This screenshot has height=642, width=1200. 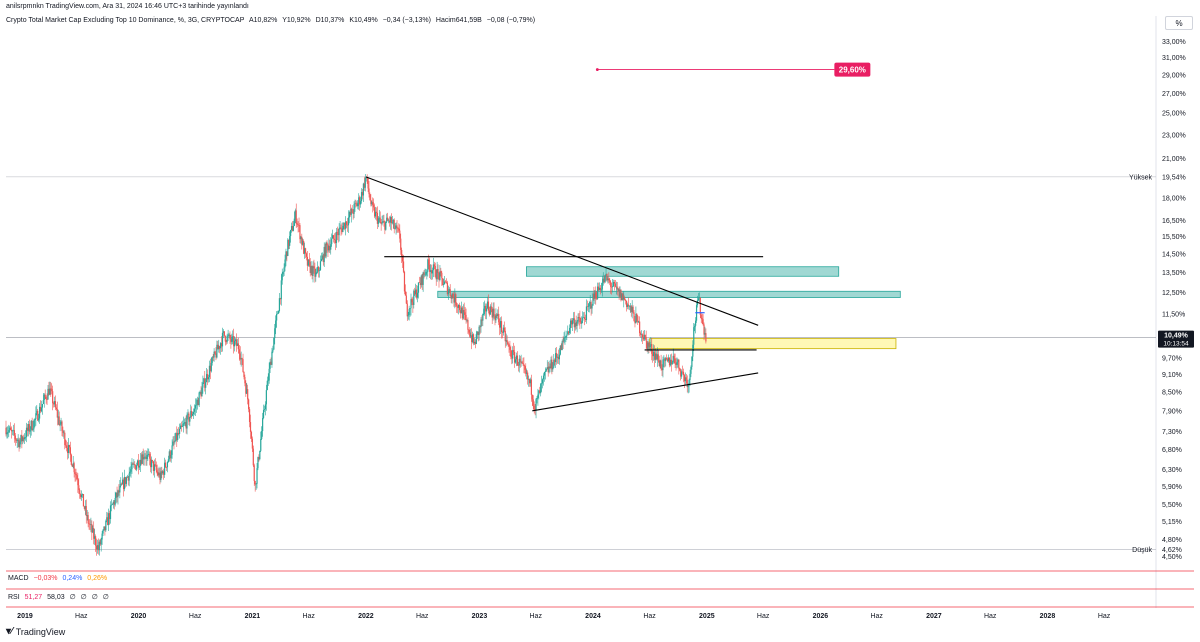 I want to click on y-tick-label: 5,15%, so click(x=1172, y=522).